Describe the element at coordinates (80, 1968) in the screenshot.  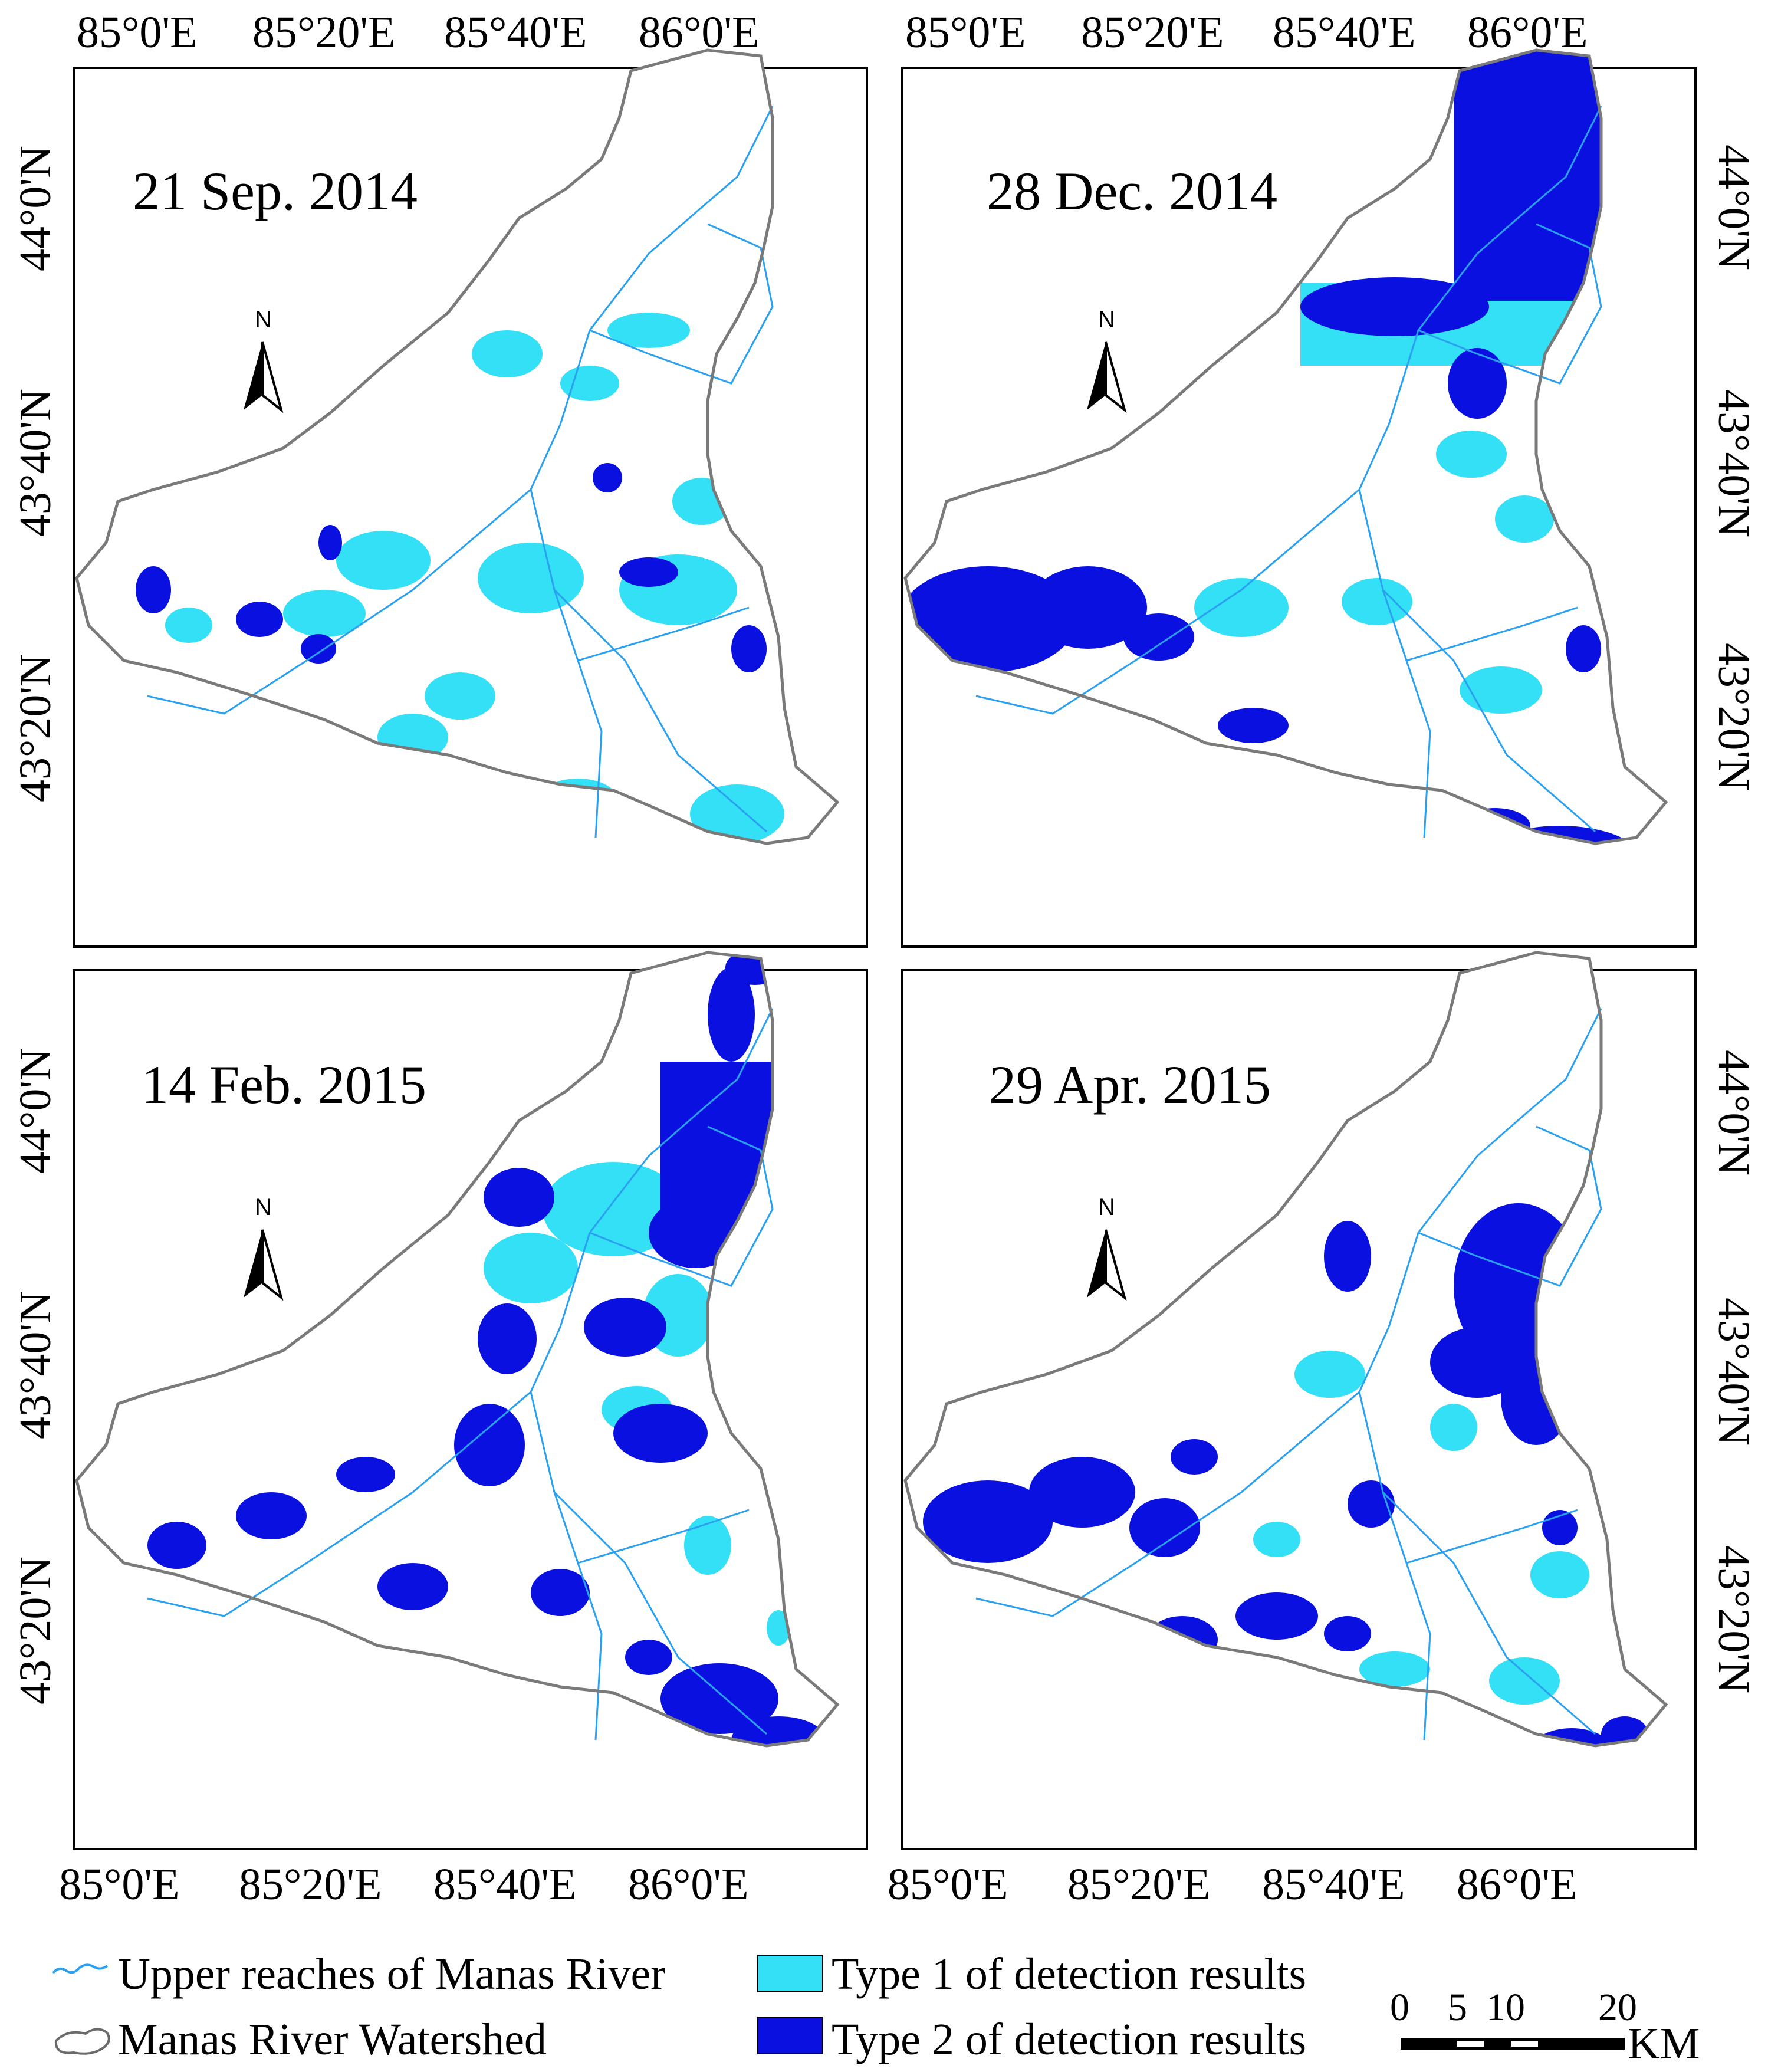
I see `river-line-icon` at that location.